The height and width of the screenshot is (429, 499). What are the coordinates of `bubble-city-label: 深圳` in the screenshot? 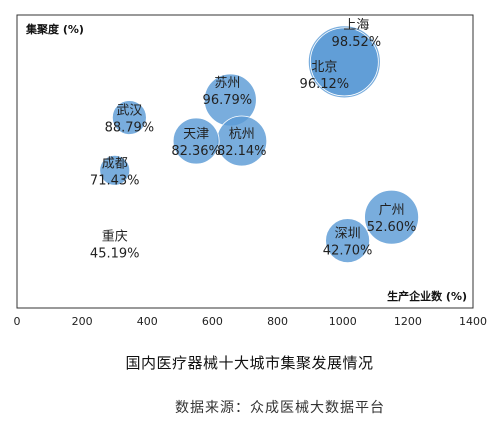 It's located at (348, 234).